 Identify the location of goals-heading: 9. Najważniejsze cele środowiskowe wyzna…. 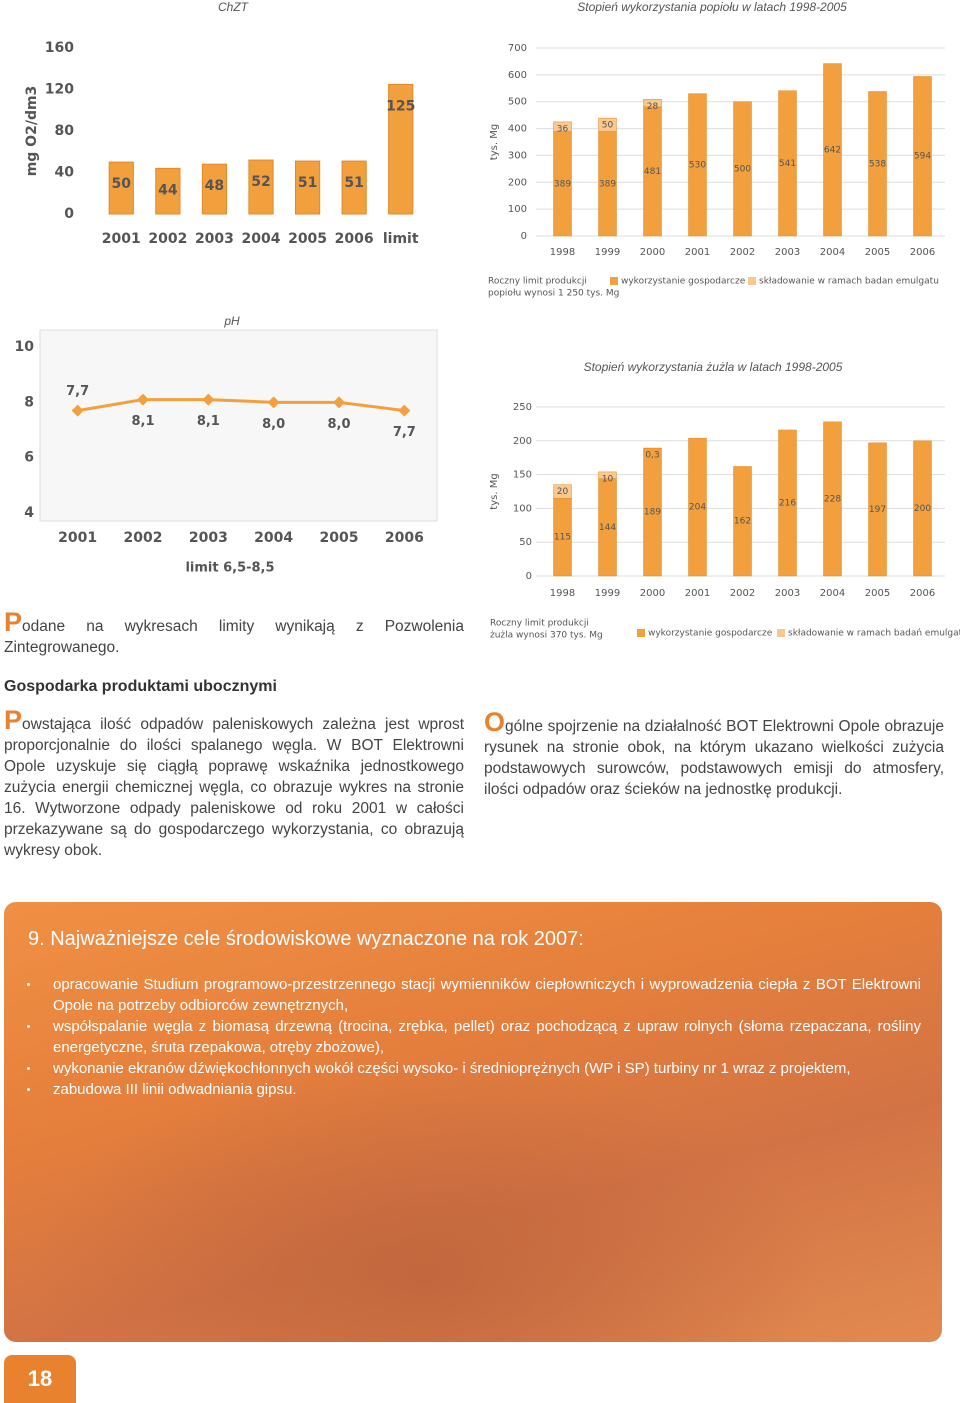
(306, 939).